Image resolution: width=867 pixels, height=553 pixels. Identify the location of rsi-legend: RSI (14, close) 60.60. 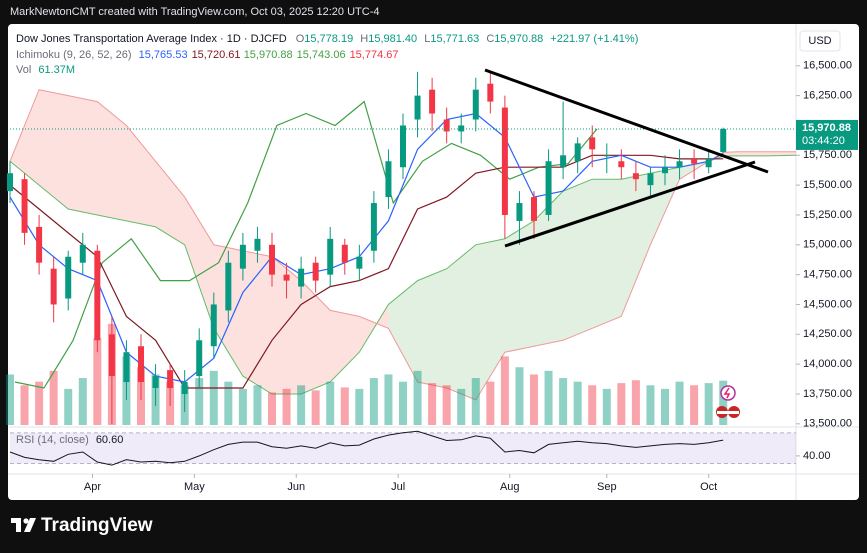
(69, 440).